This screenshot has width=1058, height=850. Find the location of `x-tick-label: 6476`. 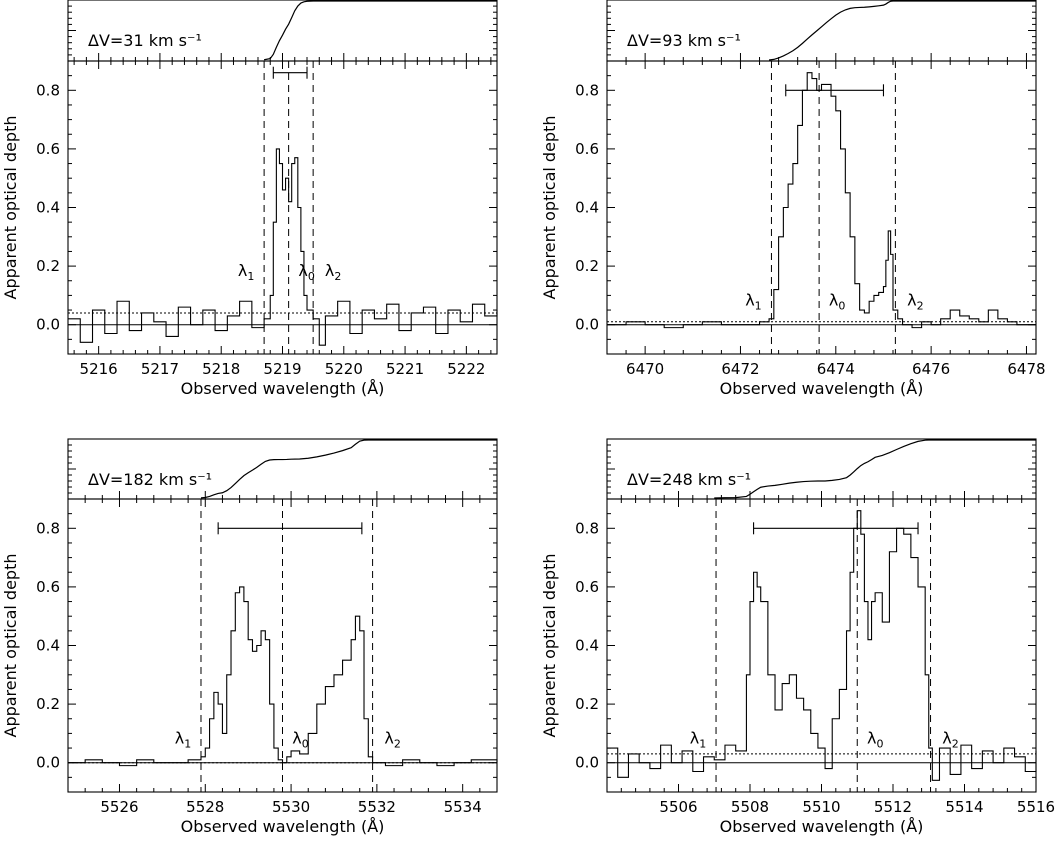

x-tick-label: 6476 is located at coordinates (931, 369).